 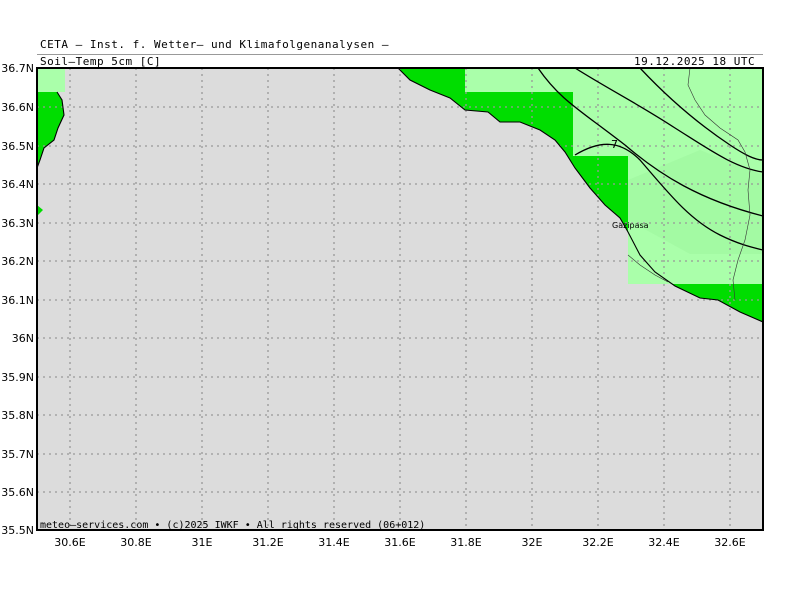 I want to click on lon-tick-label: 32.4E, so click(x=663, y=542).